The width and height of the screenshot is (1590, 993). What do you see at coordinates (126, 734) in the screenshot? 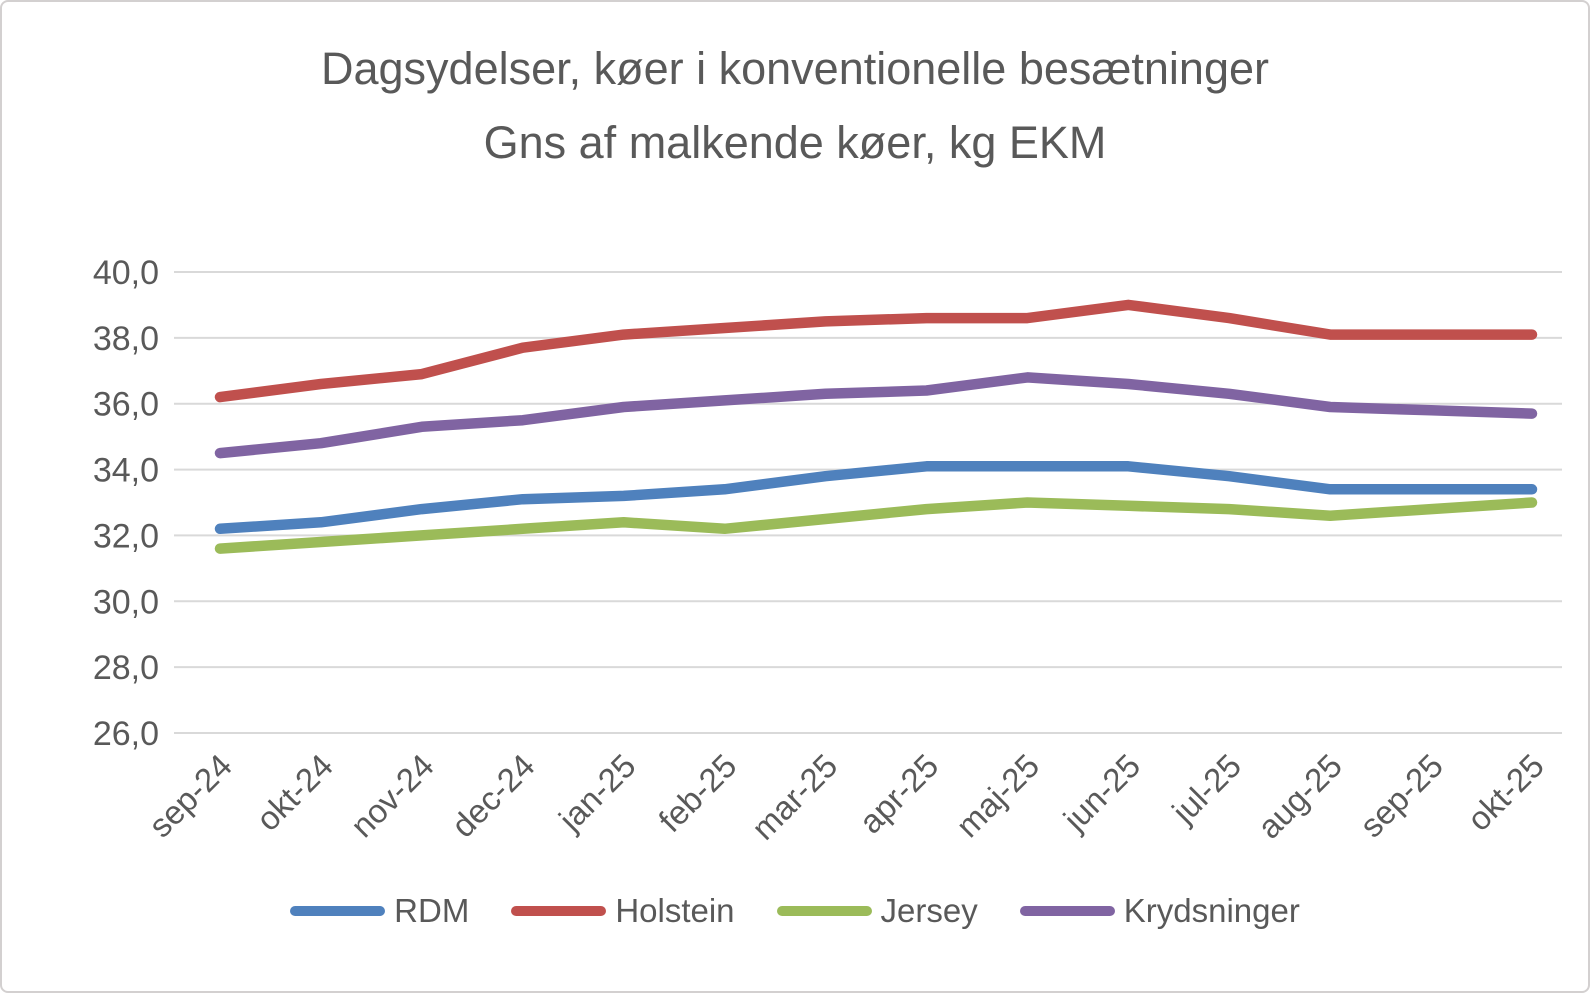
I see `y-axis-label: 26,0` at bounding box center [126, 734].